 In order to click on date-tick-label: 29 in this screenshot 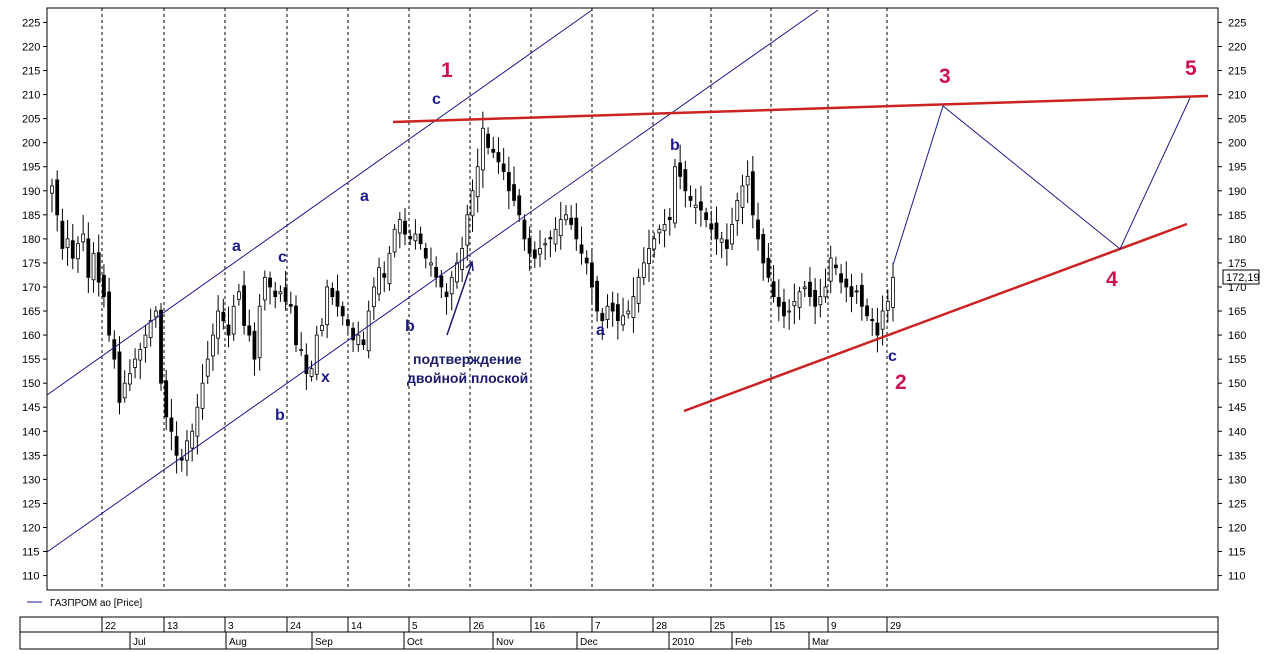, I will do `click(896, 626)`.